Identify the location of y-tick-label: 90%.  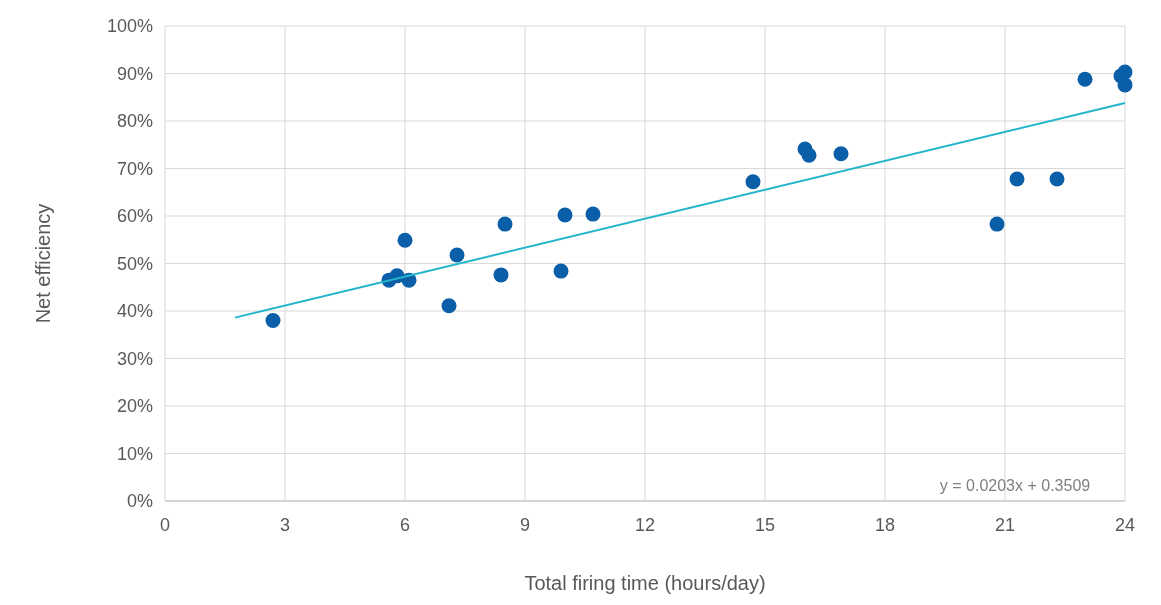
(134, 73).